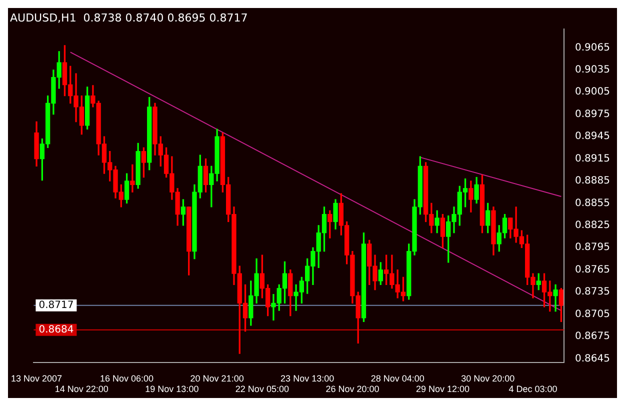 The width and height of the screenshot is (625, 406). Describe the element at coordinates (592, 226) in the screenshot. I see `y-tick-label: 0.8825` at that location.